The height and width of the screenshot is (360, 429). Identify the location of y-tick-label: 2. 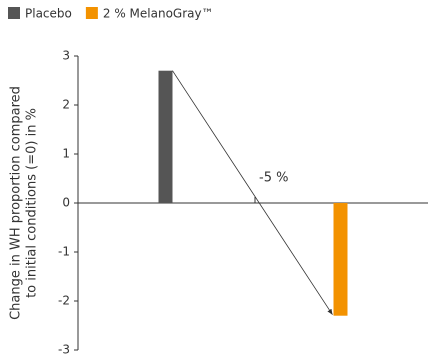
(66, 105).